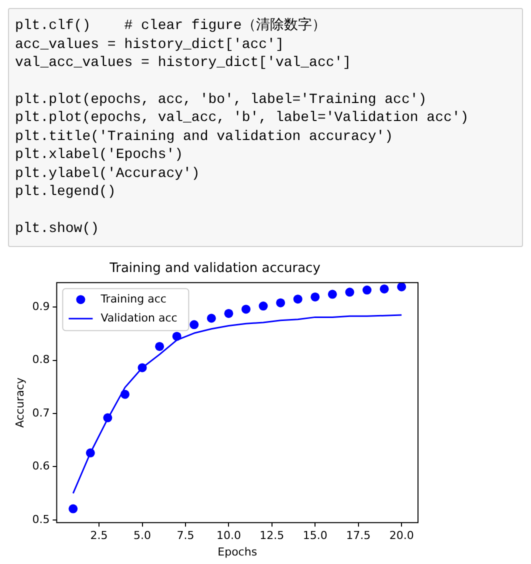 The image size is (531, 564). What do you see at coordinates (19, 402) in the screenshot?
I see `y-axis-title: Accuracy` at bounding box center [19, 402].